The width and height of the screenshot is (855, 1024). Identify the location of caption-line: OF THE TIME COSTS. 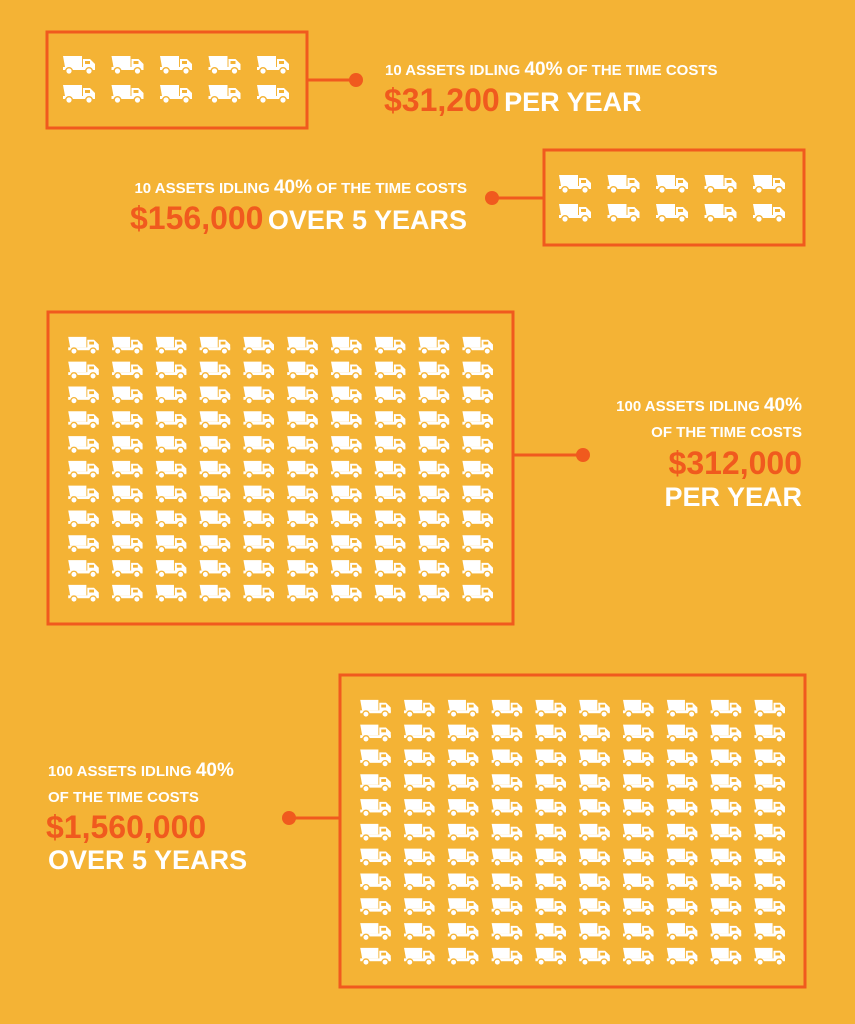
(726, 432).